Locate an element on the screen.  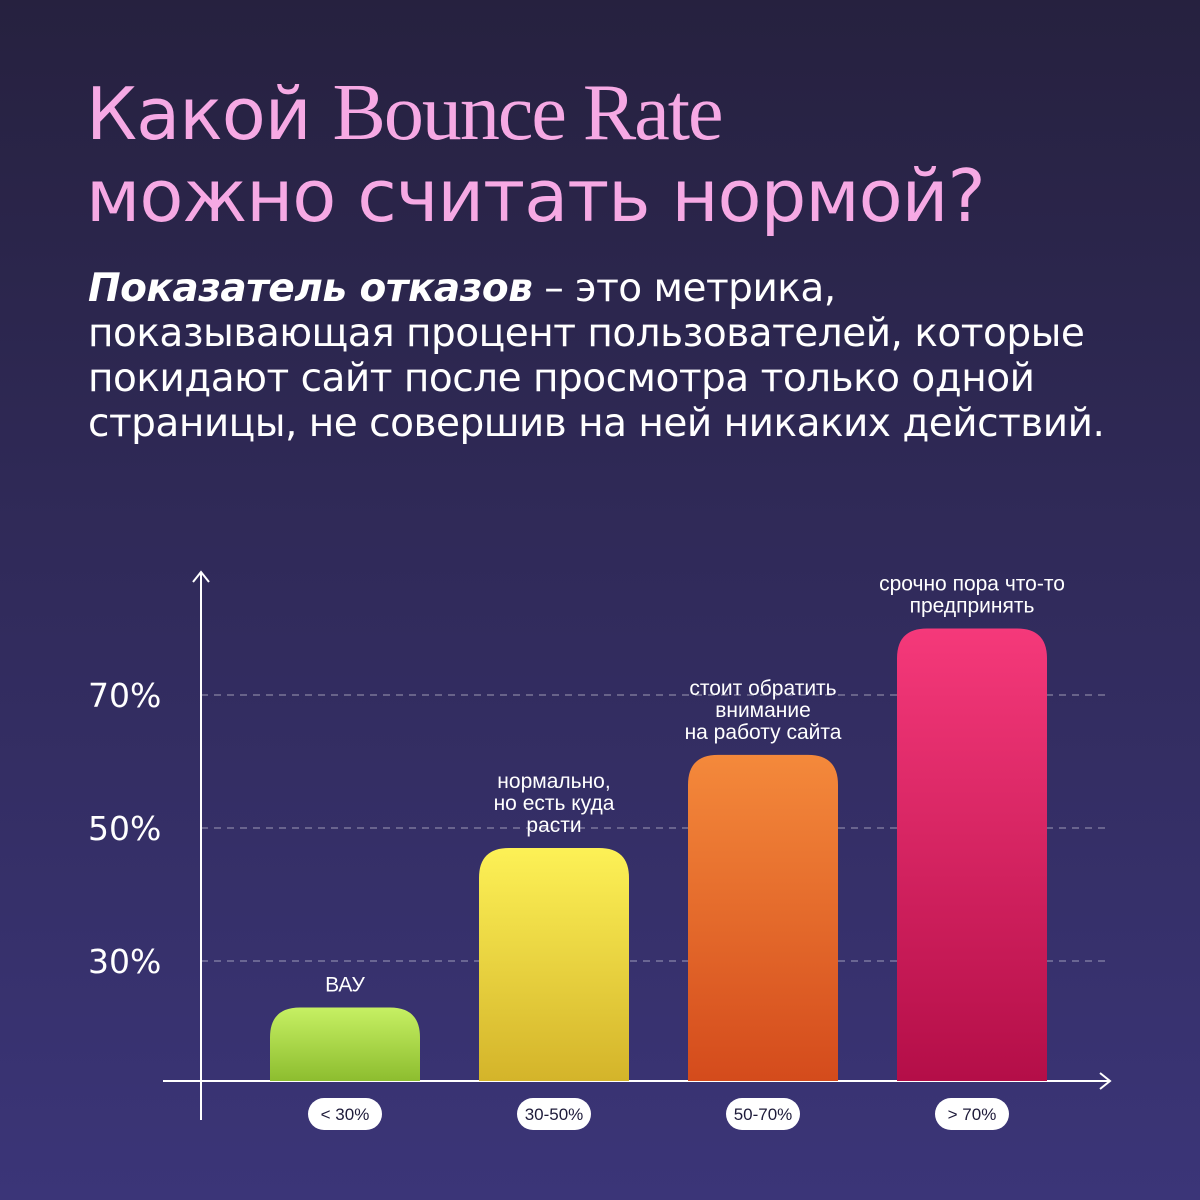
y-axis-arrow is located at coordinates (201, 576).